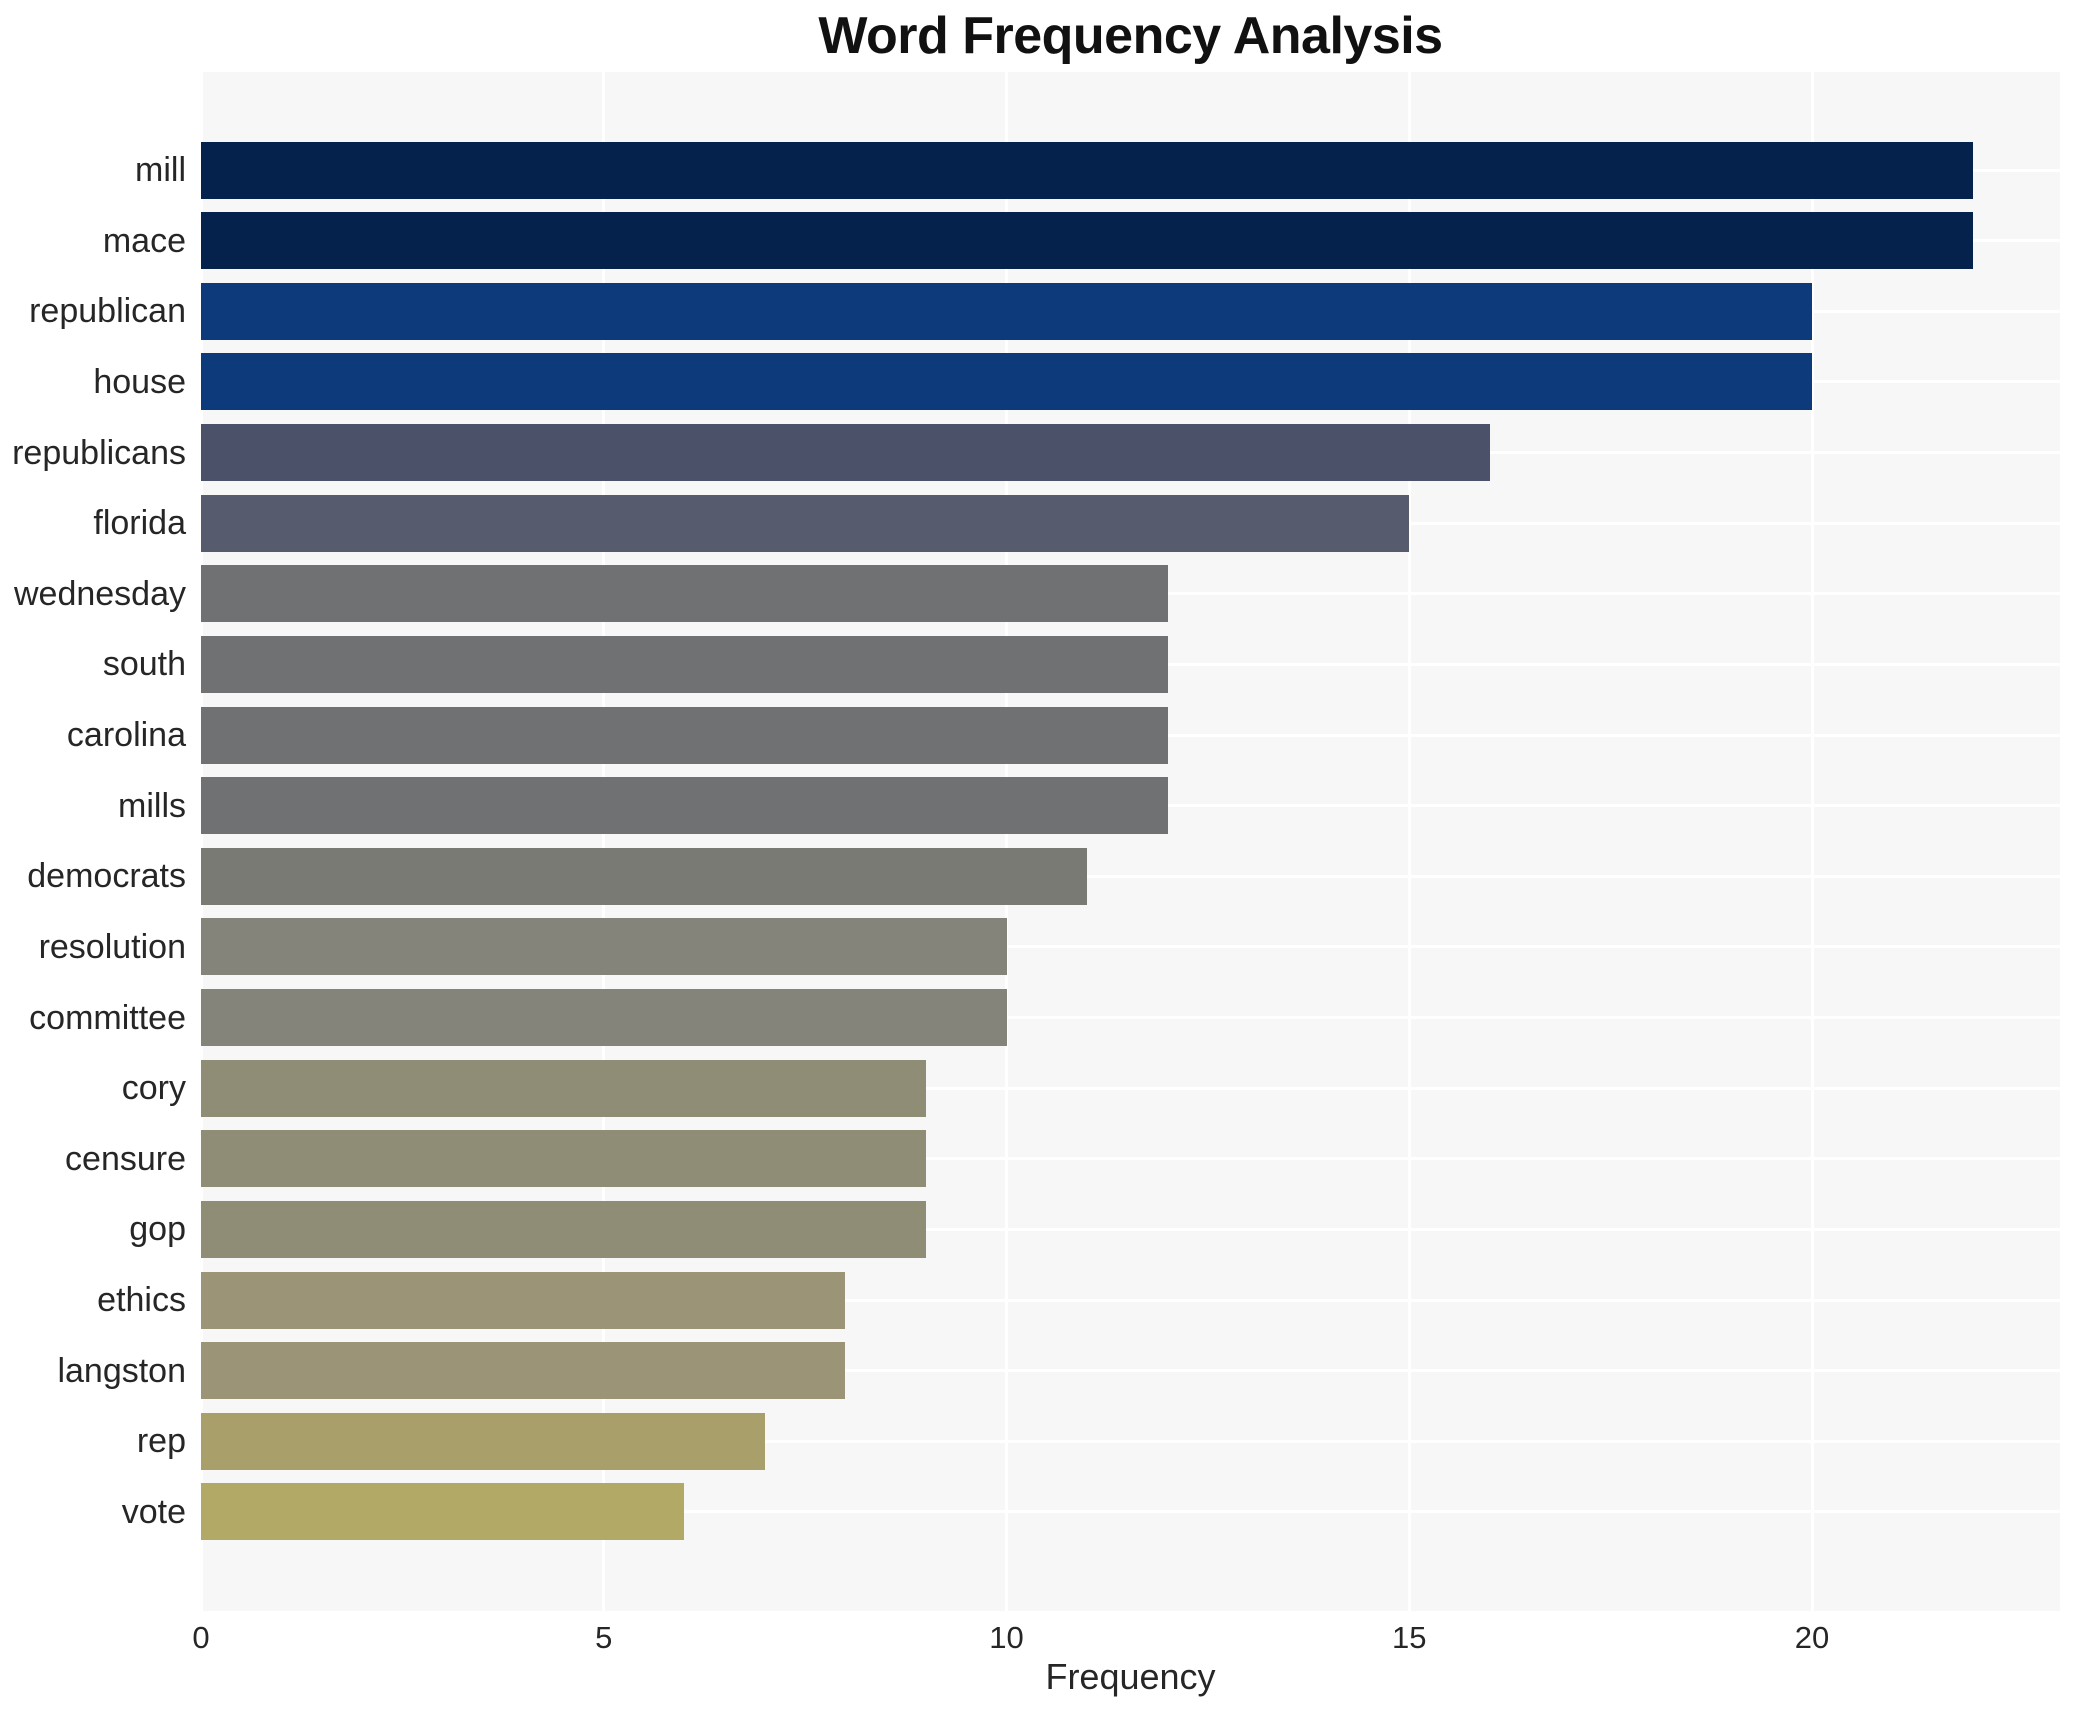  I want to click on chart-title: Word Frequency Analysis, so click(1130, 36).